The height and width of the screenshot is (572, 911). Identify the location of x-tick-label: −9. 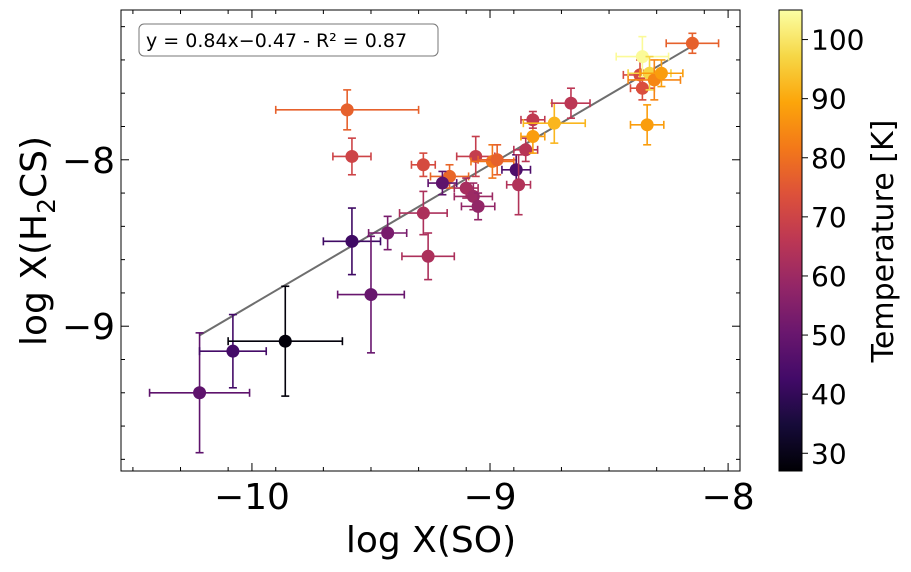
(489, 497).